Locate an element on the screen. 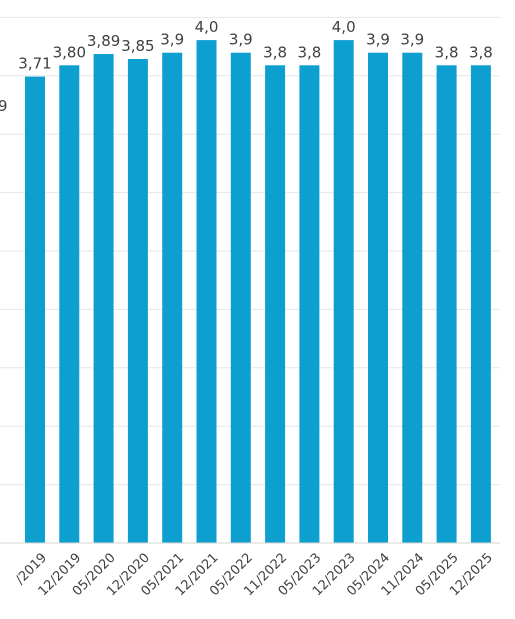 This screenshot has width=515, height=619. data-label: 3,89 is located at coordinates (103, 41).